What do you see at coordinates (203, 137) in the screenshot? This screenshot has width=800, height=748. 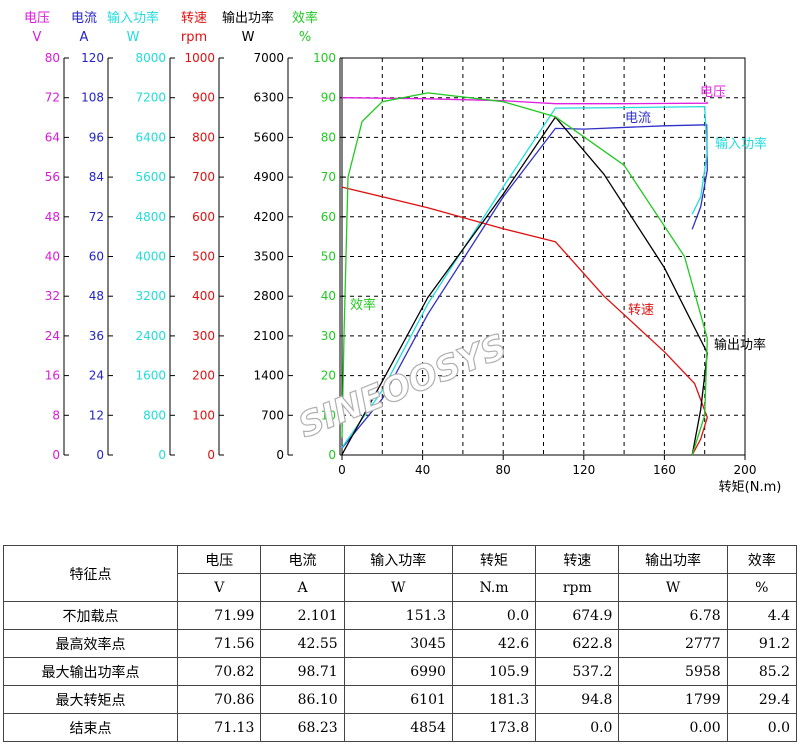 I see `tick-label: 800` at bounding box center [203, 137].